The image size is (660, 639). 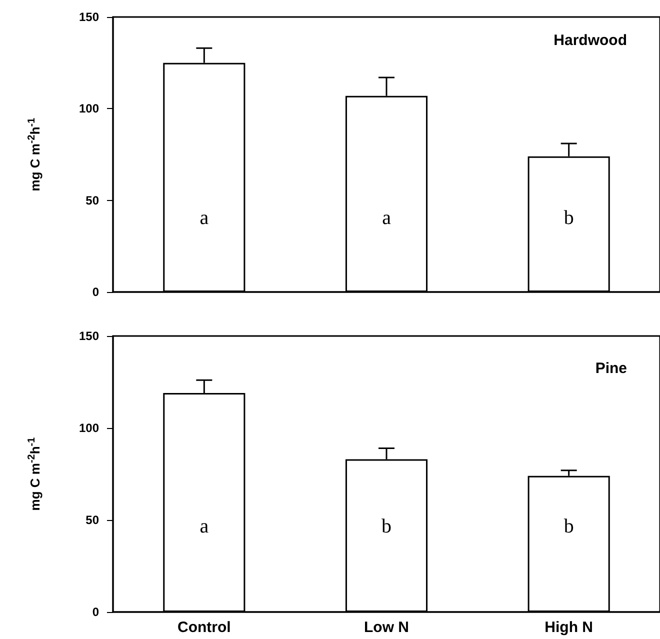 I want to click on x-tick-label: Low N, so click(x=386, y=627).